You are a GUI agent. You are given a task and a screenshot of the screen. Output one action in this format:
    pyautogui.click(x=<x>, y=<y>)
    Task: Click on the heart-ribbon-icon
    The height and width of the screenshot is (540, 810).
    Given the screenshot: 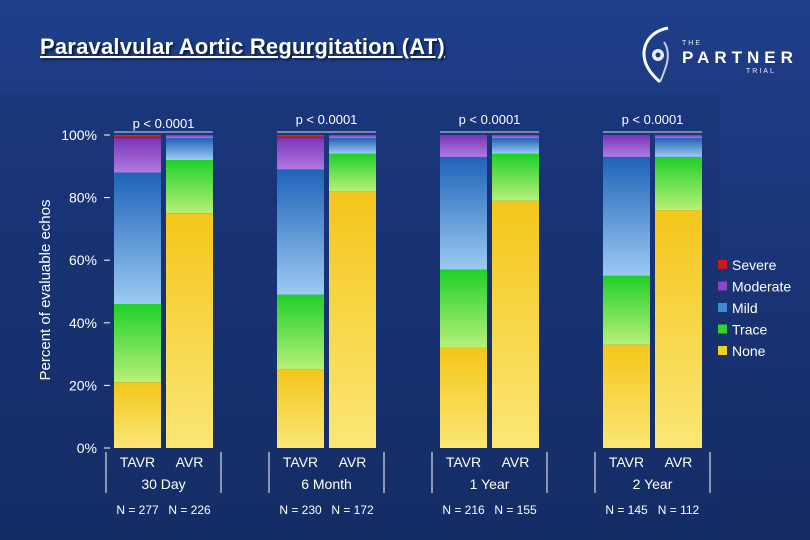 What is the action you would take?
    pyautogui.click(x=655, y=55)
    